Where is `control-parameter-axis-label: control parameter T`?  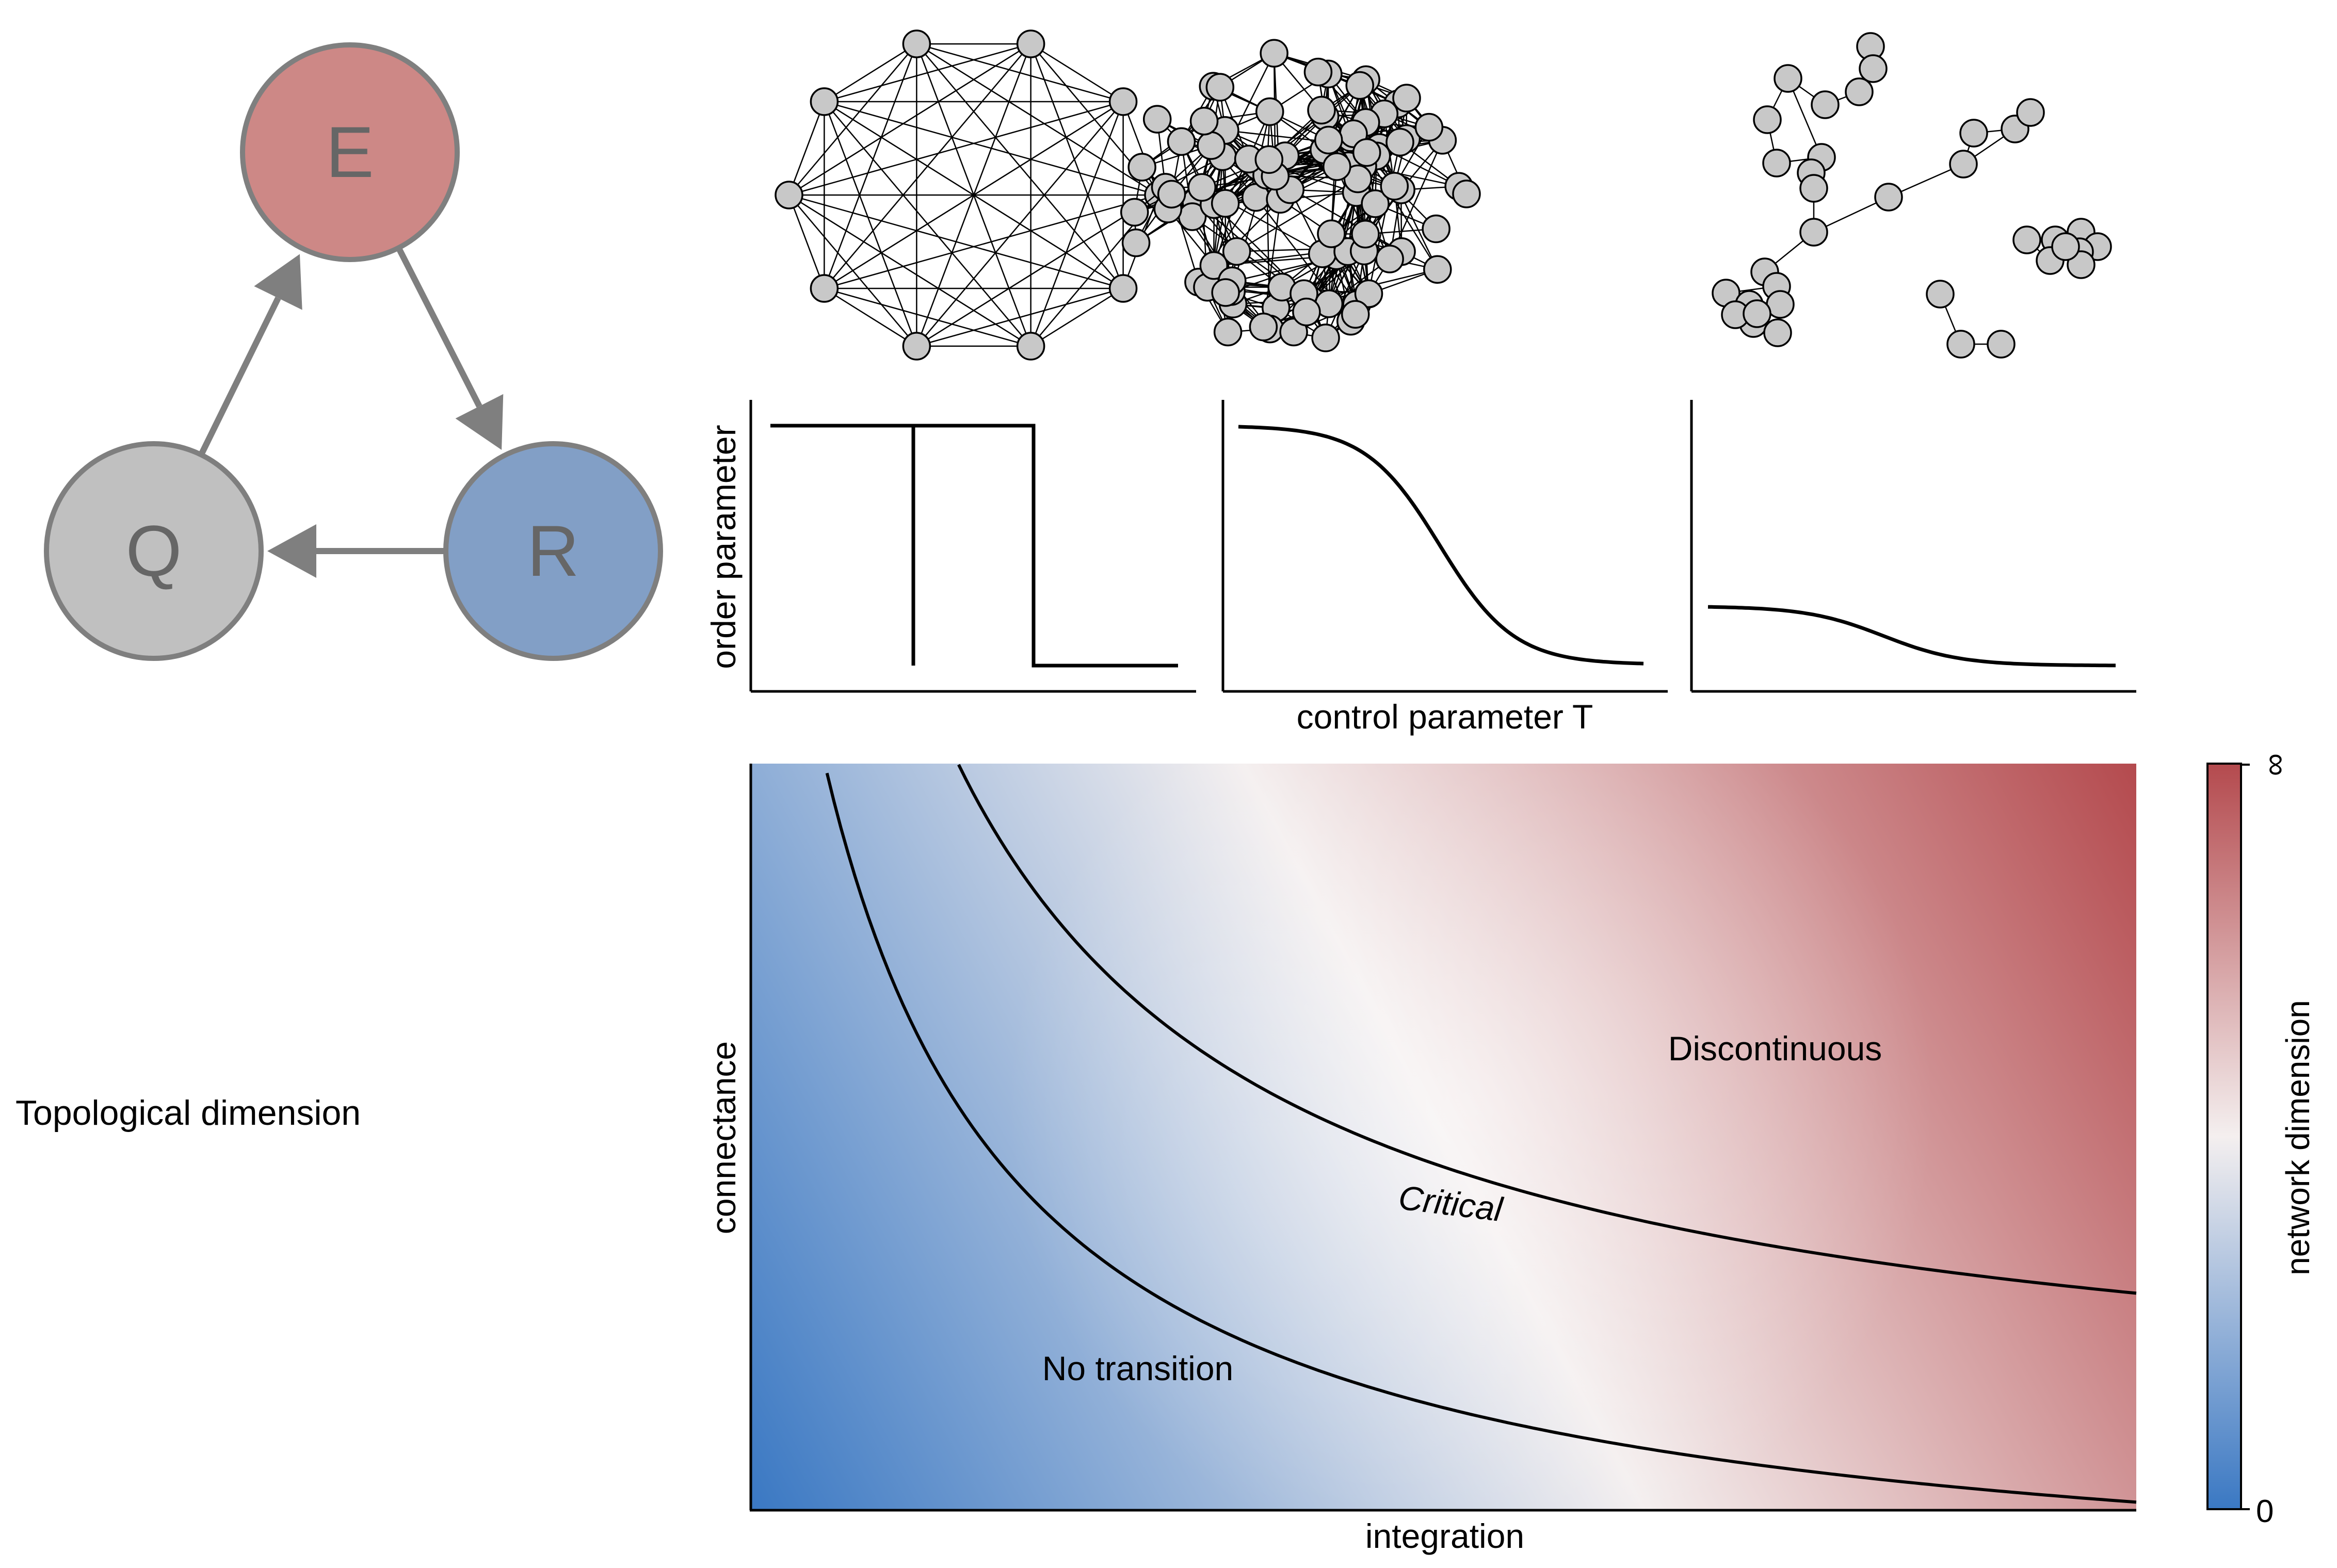
control-parameter-axis-label: control parameter T is located at coordinates (1445, 717).